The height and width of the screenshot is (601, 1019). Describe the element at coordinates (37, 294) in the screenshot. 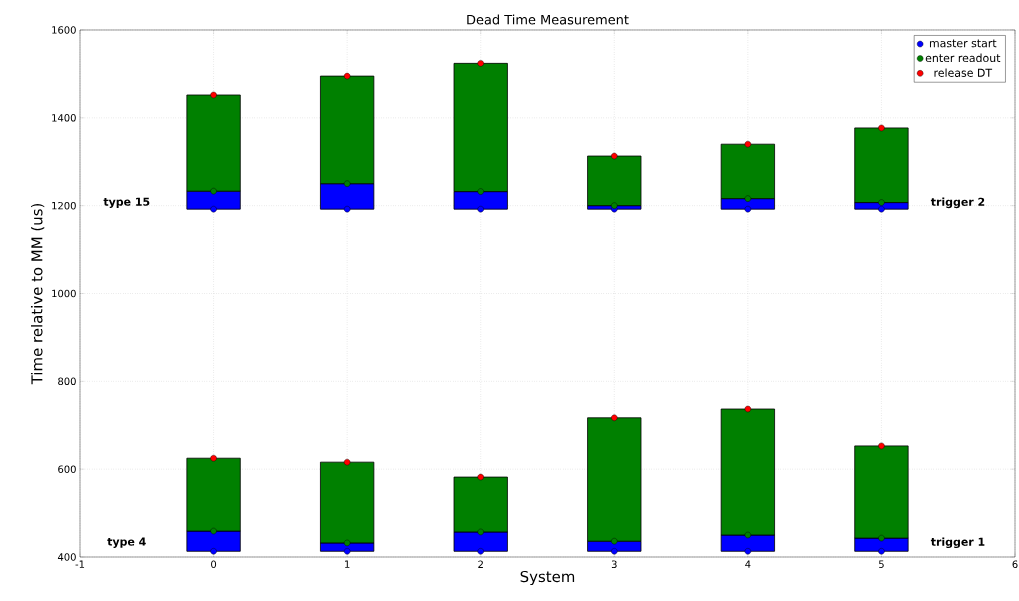

I see `y-axis-title: Time relative to MM (us)` at that location.